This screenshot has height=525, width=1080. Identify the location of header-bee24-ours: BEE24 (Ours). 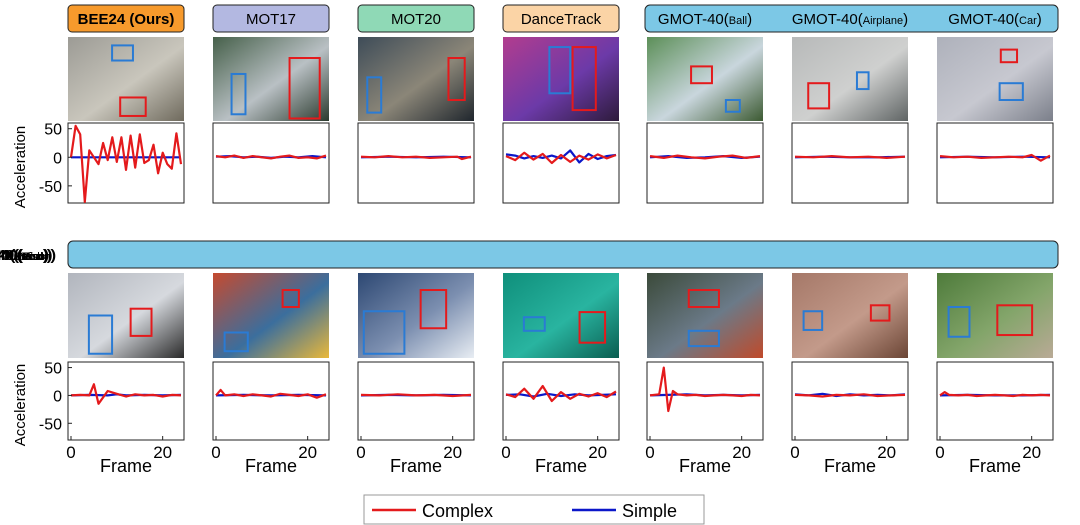
(126, 18).